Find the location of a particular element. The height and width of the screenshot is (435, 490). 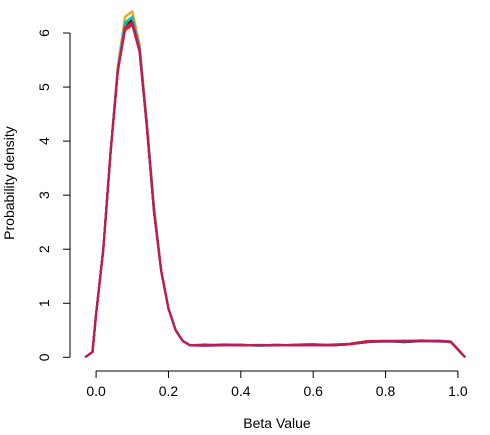

x-tick-label: 1.0 is located at coordinates (458, 391).